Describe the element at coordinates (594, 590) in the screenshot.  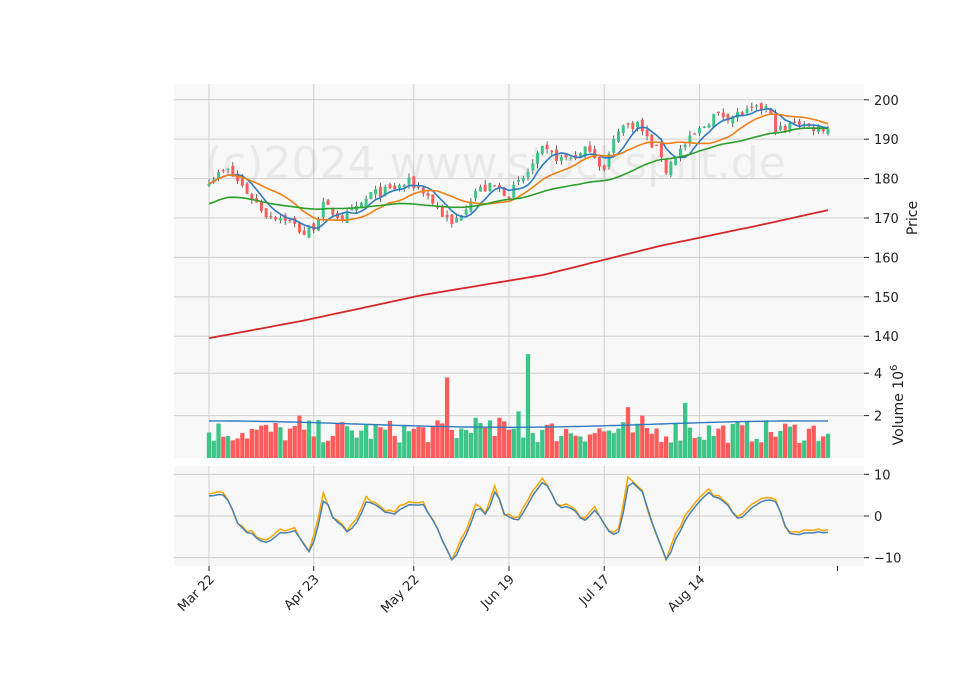
I see `x-tick-label: Jul 17` at that location.